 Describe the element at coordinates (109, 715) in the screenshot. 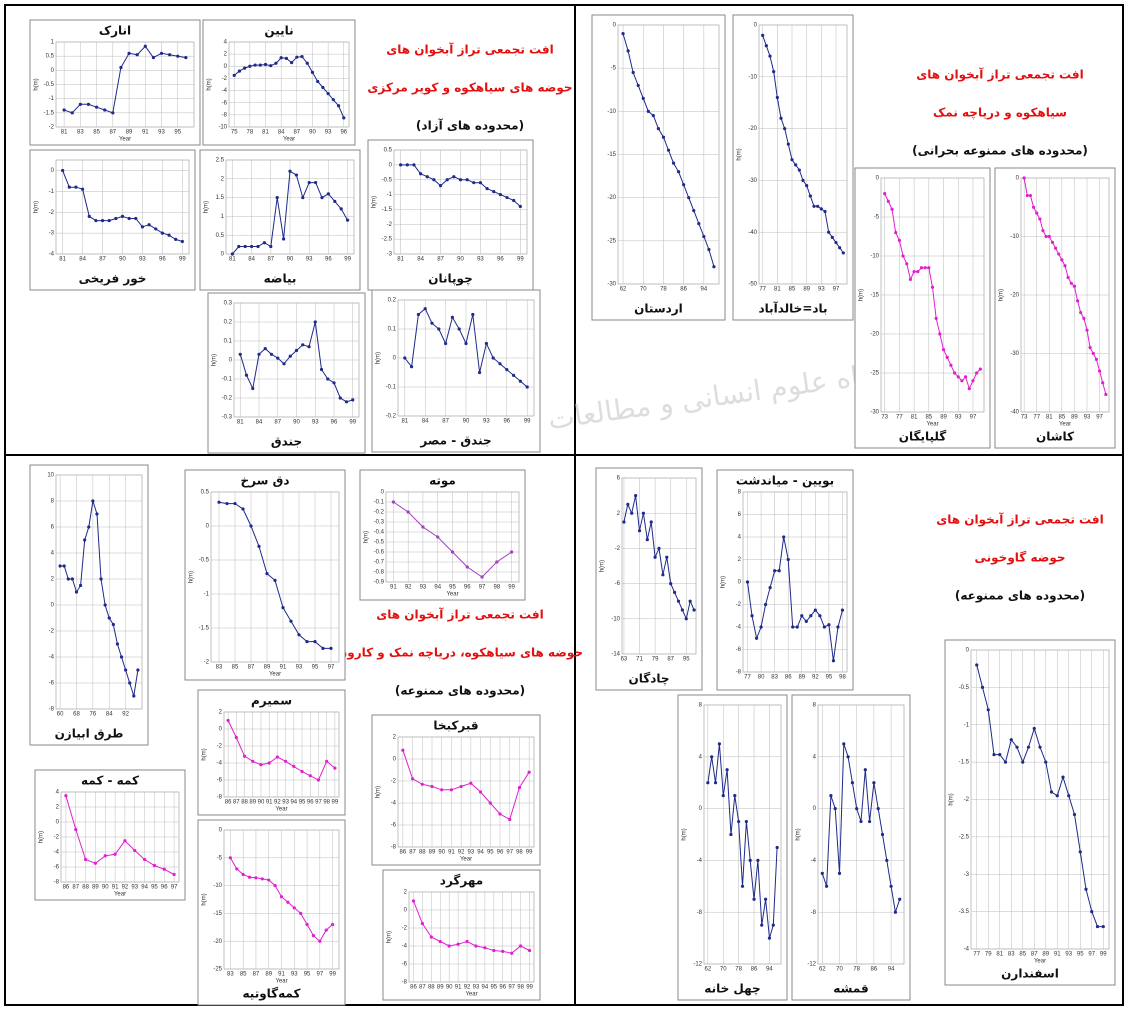

I see `x-tick-label: 84` at that location.